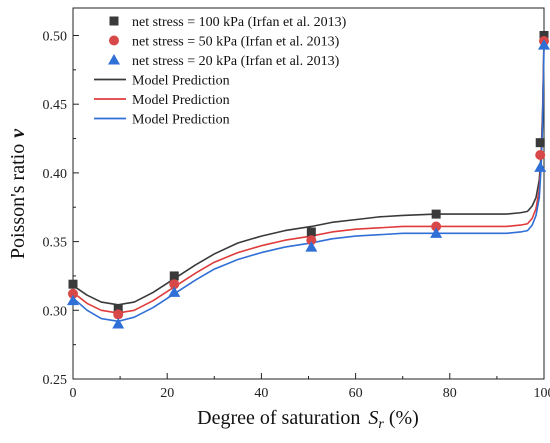 Image resolution: width=550 pixels, height=443 pixels. I want to click on x-axis-label: Degree of saturation Sr (%), so click(308, 419).